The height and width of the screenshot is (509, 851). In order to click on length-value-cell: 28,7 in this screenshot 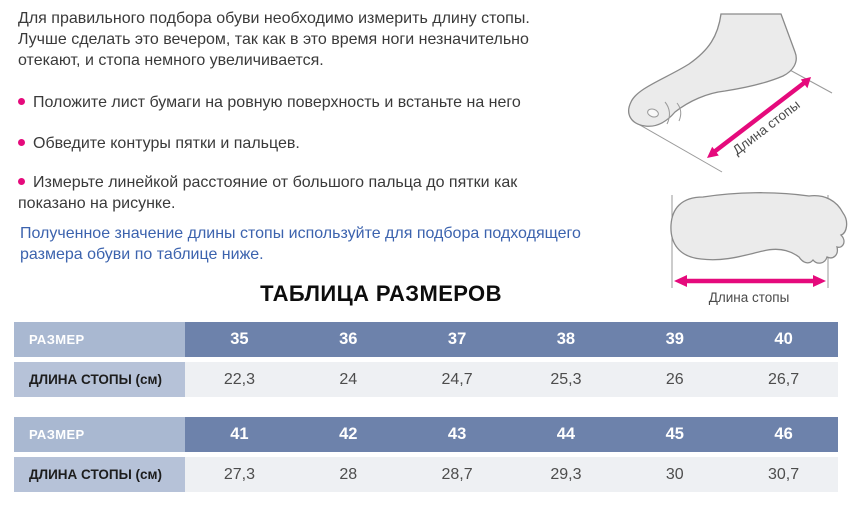, I will do `click(457, 474)`.